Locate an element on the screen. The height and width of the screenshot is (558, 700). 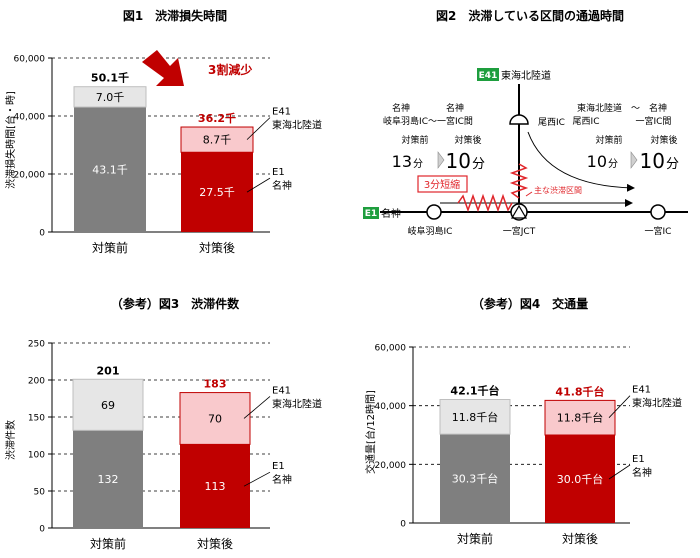
fig1-legend-e41-name: 東海北陸道 is located at coordinates (297, 125).